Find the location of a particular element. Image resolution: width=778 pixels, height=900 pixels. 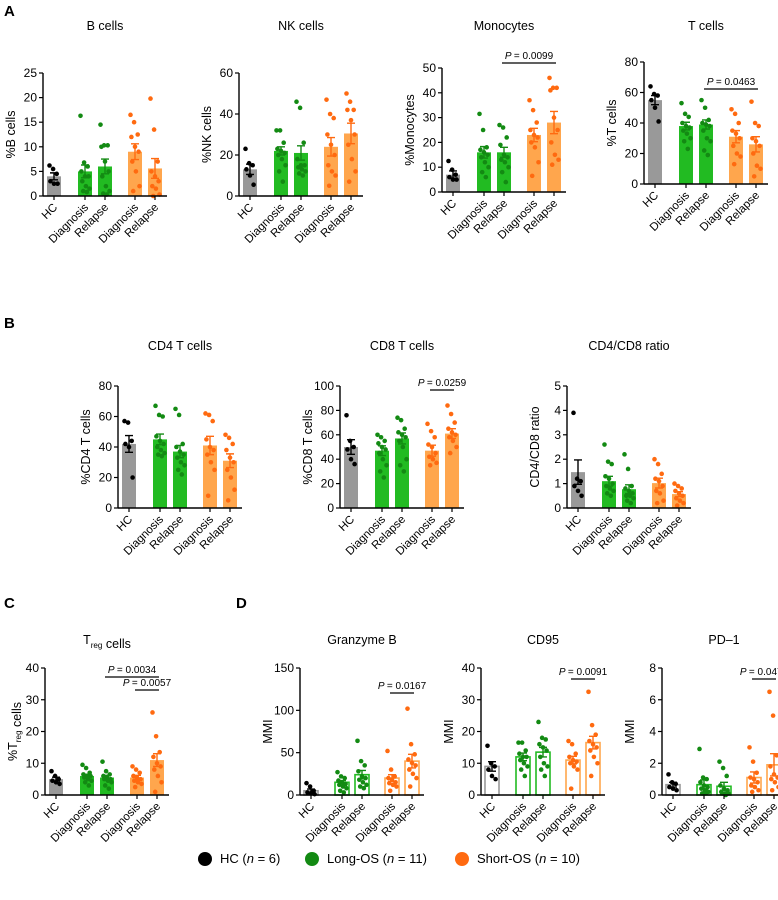

legend-label-short-os: Short-OS (n = 10) is located at coordinates (529, 858).